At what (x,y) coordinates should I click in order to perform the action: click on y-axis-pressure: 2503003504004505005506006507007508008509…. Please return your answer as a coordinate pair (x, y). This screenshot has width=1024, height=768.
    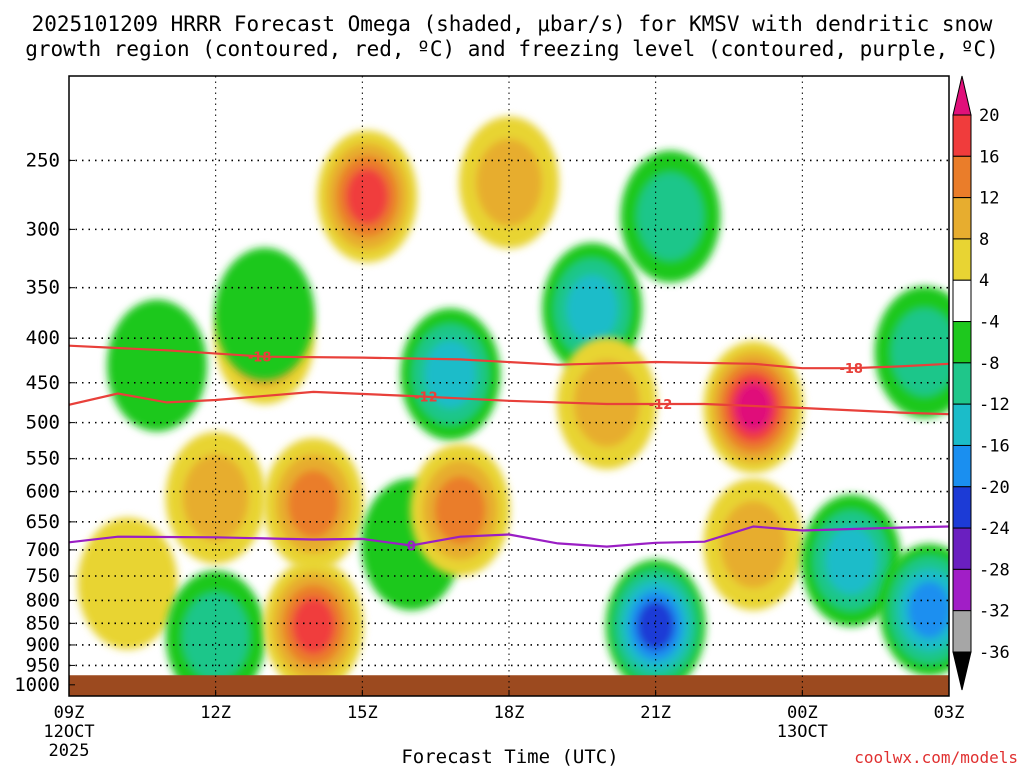
    Looking at the image, I should click on (44, 422).